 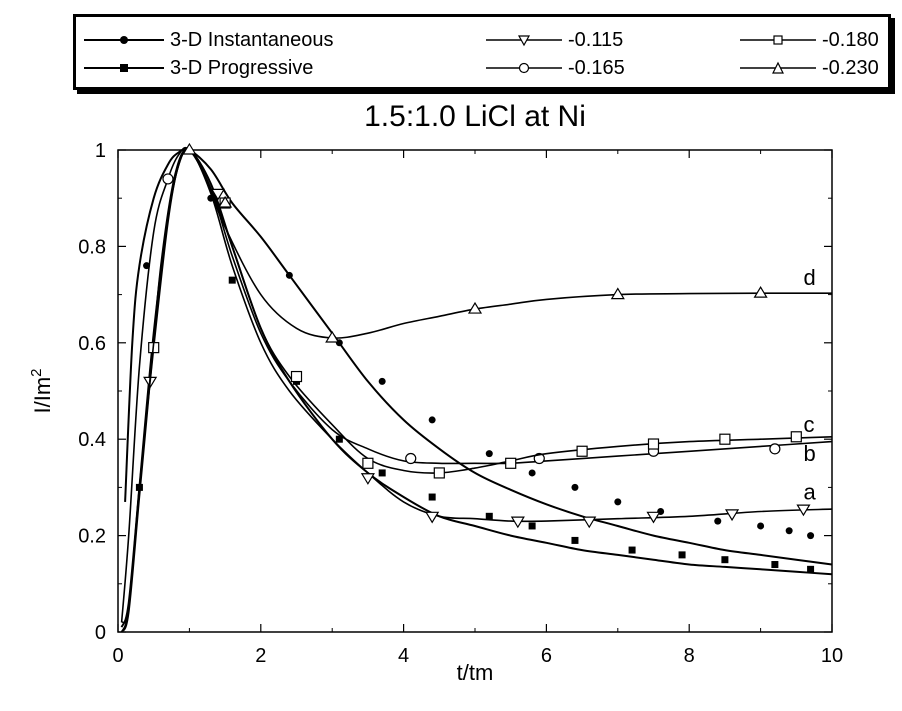 What do you see at coordinates (809, 491) in the screenshot?
I see `curve-label: a` at bounding box center [809, 491].